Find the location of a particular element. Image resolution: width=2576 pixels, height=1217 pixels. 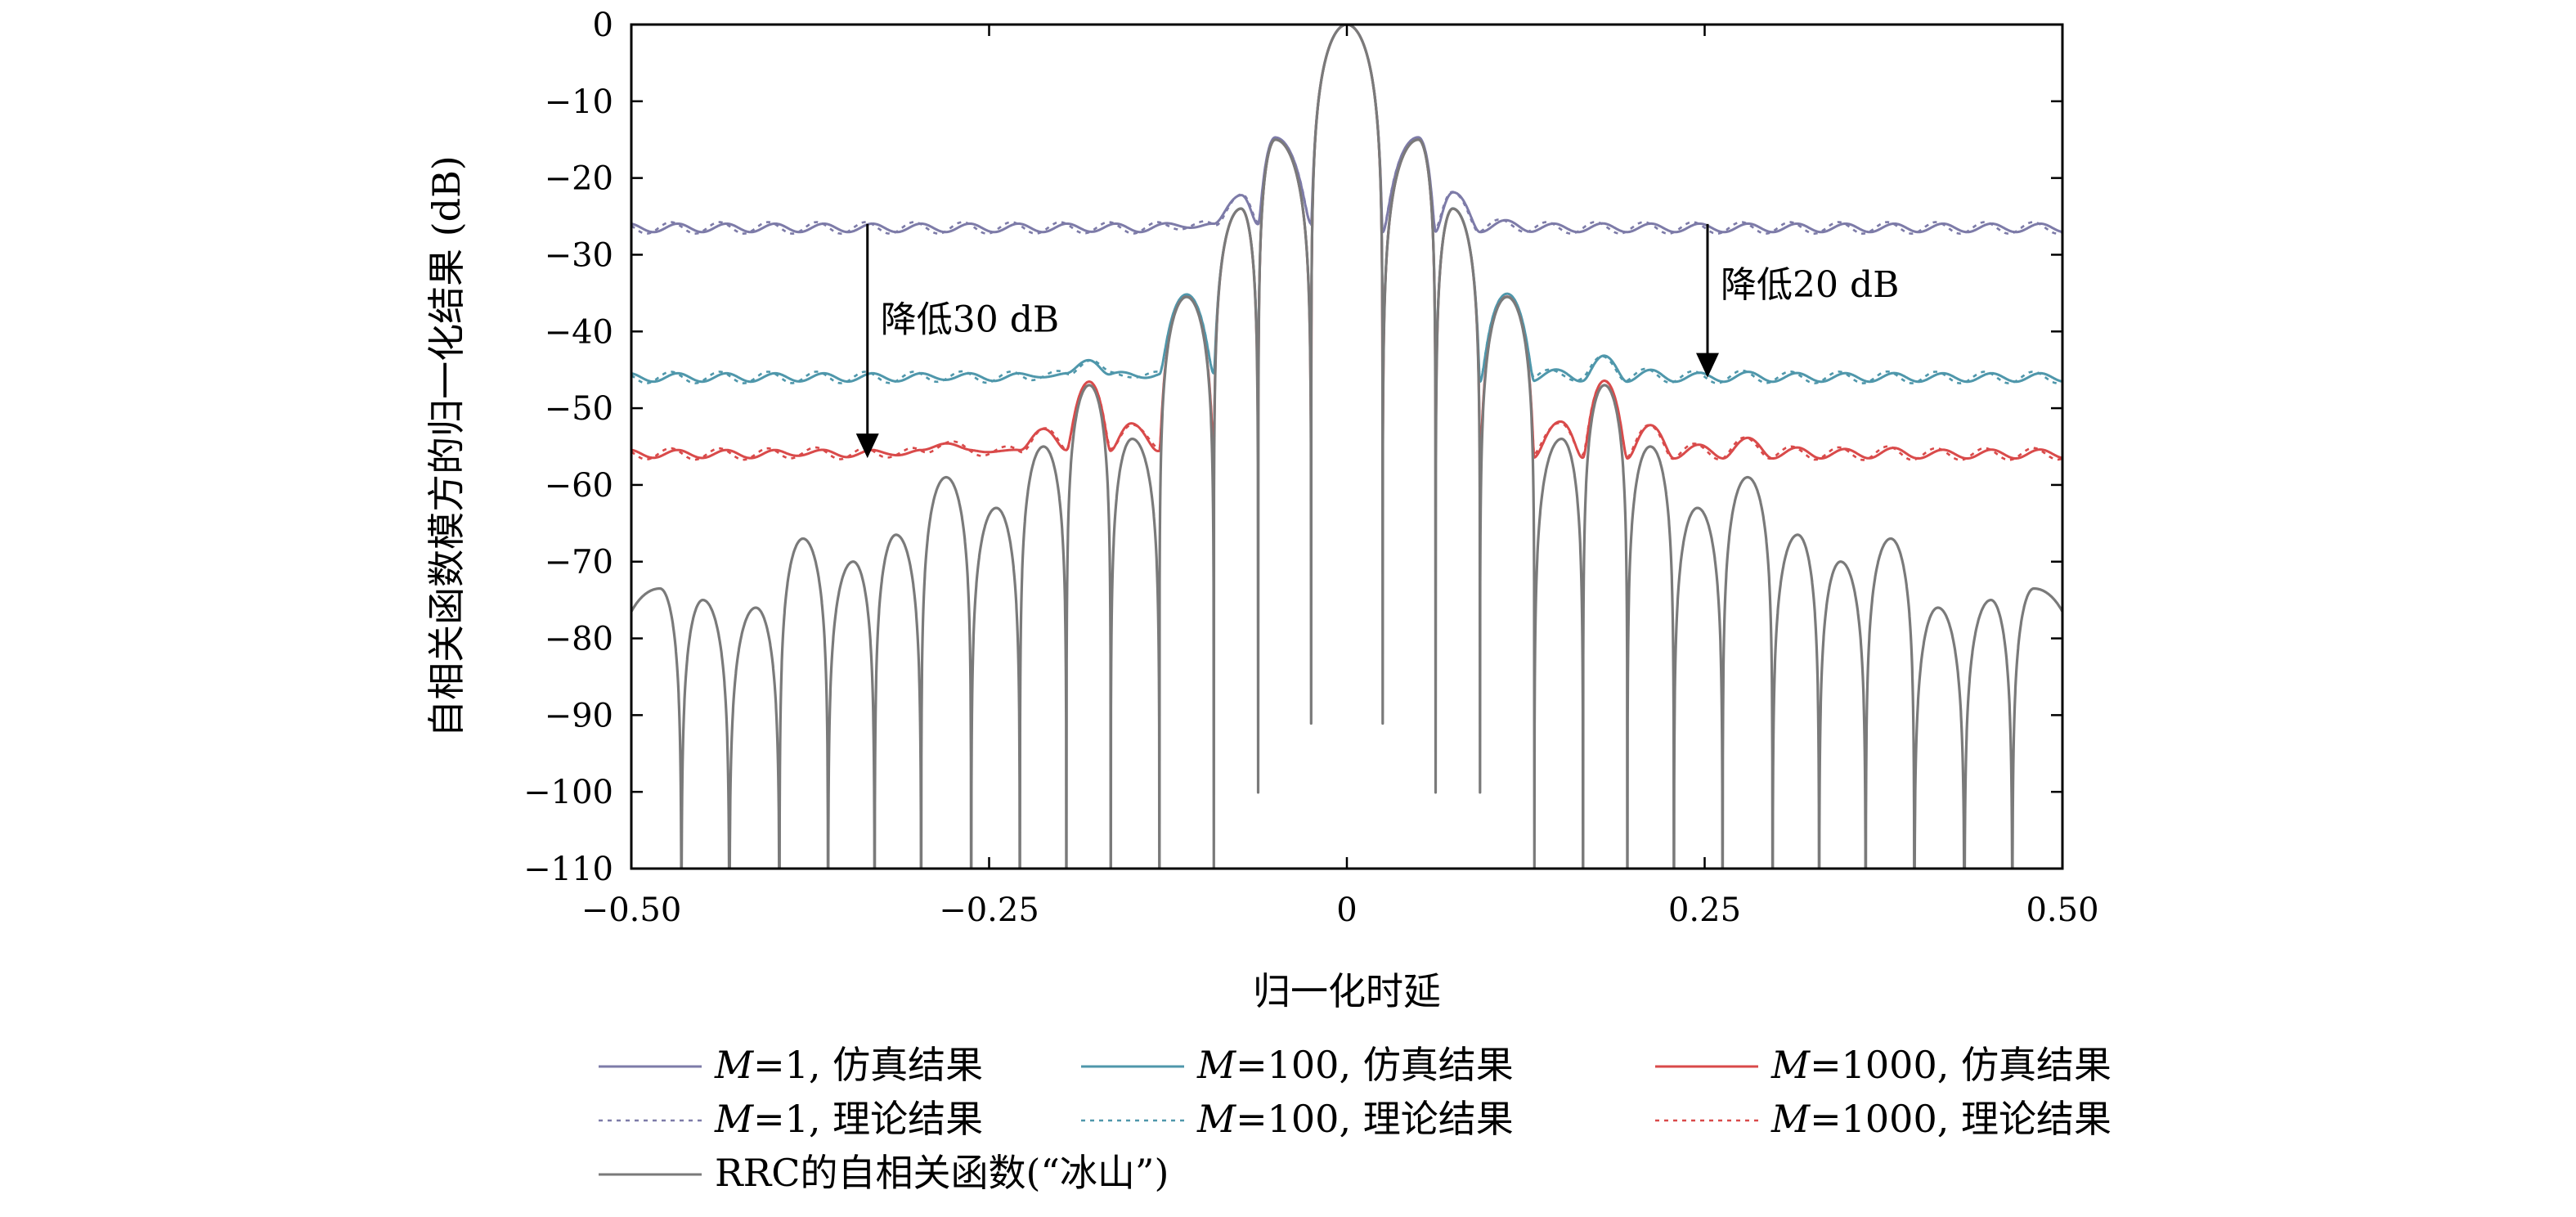

y-tick-label: −30 is located at coordinates (579, 255).